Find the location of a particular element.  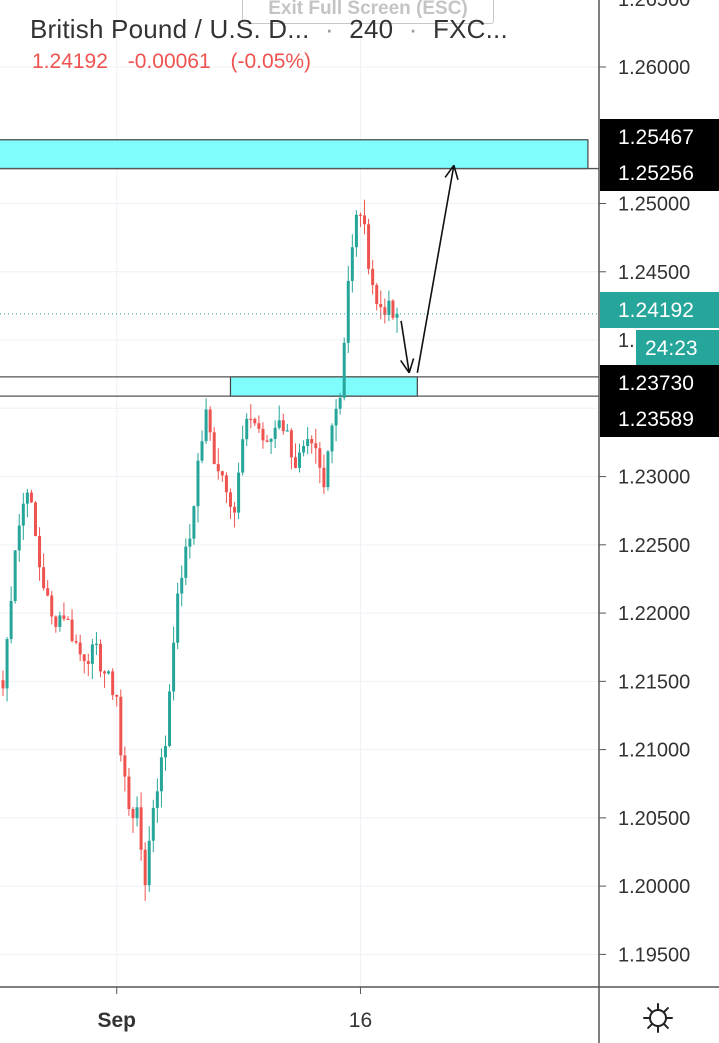

countdown-box is located at coordinates (677, 347).